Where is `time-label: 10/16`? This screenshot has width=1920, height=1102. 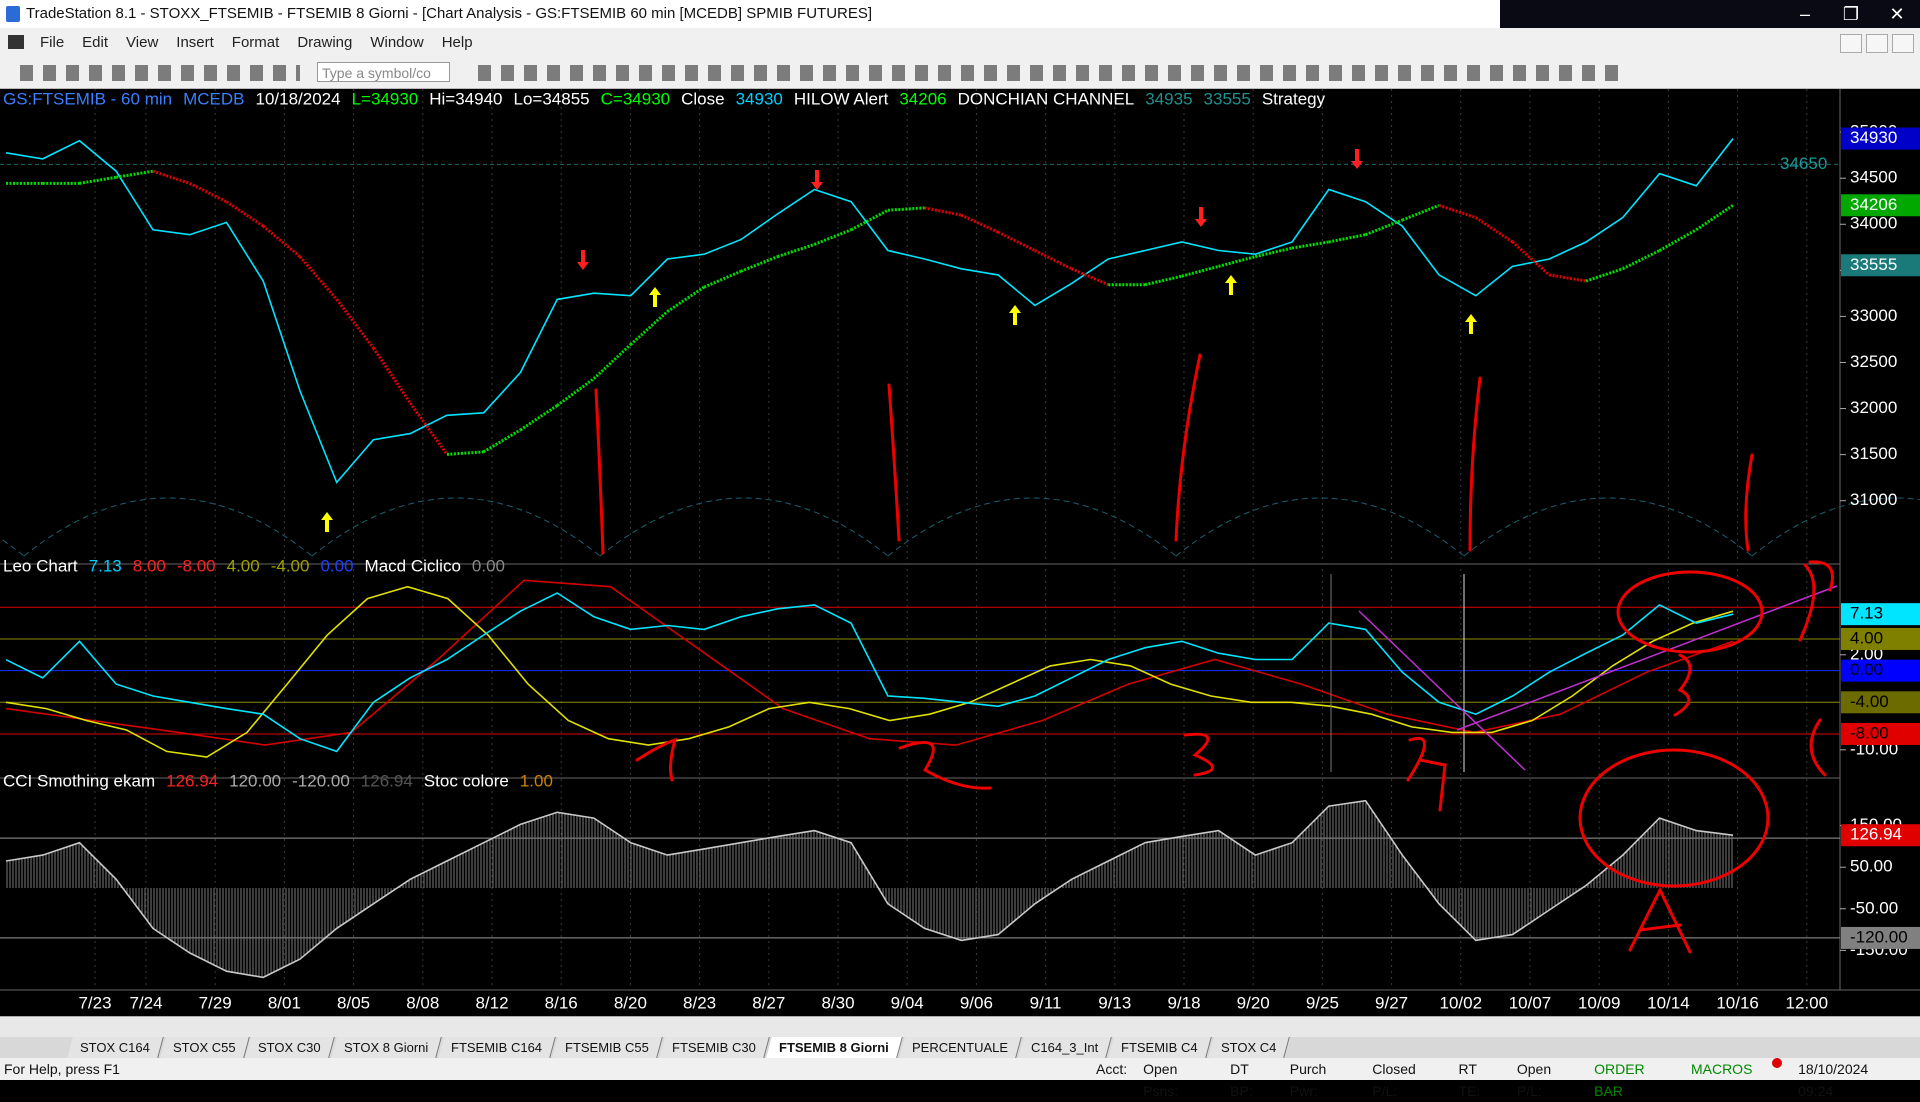
time-label: 10/16 is located at coordinates (1737, 1002).